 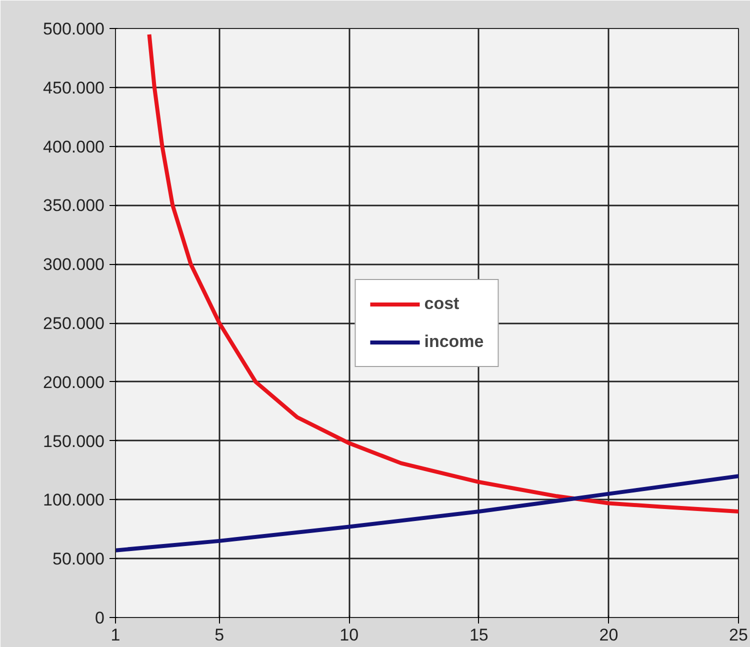 What do you see at coordinates (73, 500) in the screenshot?
I see `y-tick-label: 100.000` at bounding box center [73, 500].